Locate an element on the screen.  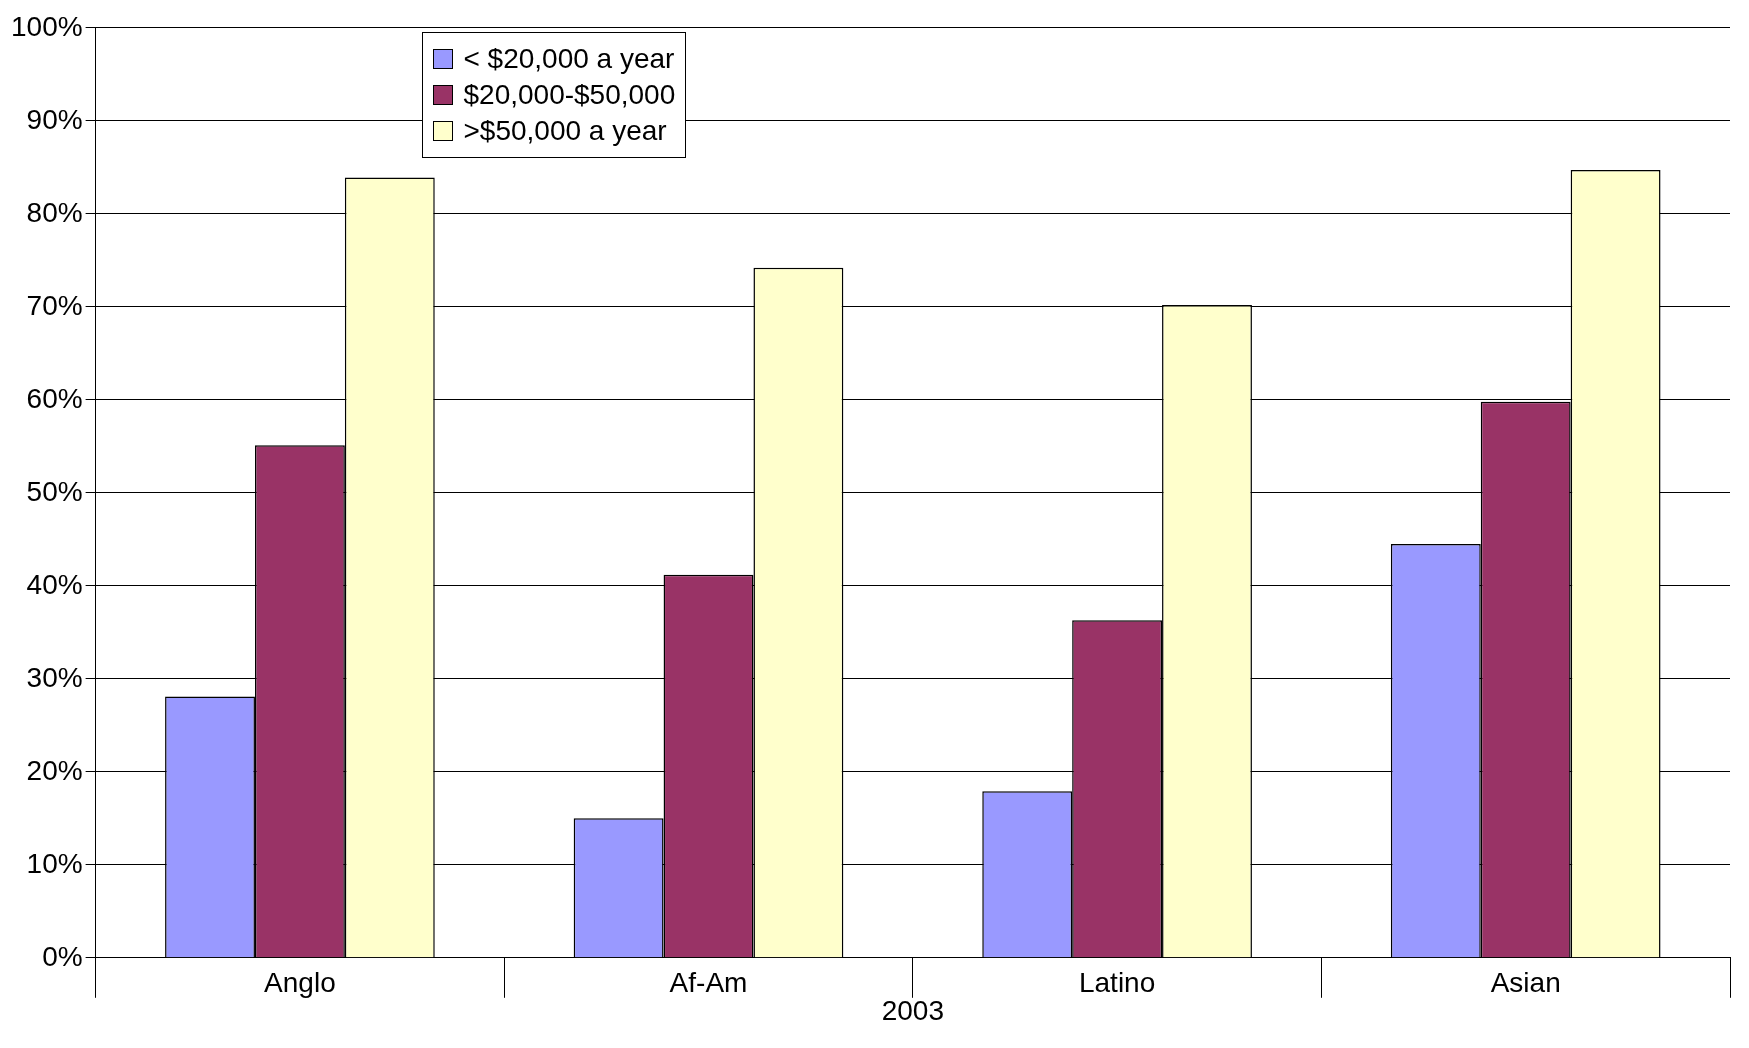
legend-label: $20,000-$50,000 is located at coordinates (569, 94).